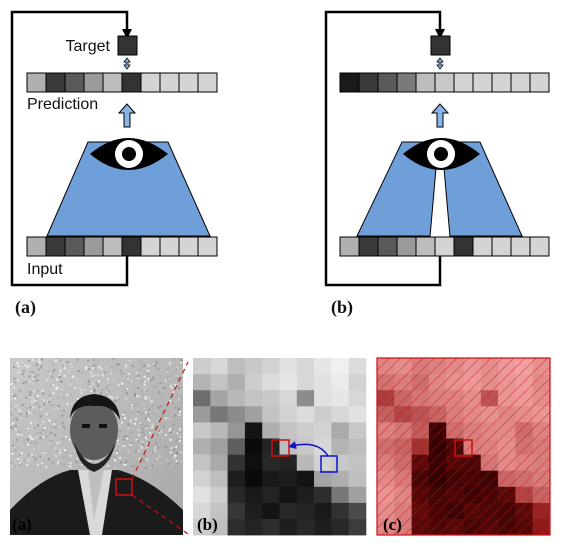 The width and height of the screenshot is (567, 548). What do you see at coordinates (71, 148) in the screenshot?
I see `feedback-loop-a` at bounding box center [71, 148].